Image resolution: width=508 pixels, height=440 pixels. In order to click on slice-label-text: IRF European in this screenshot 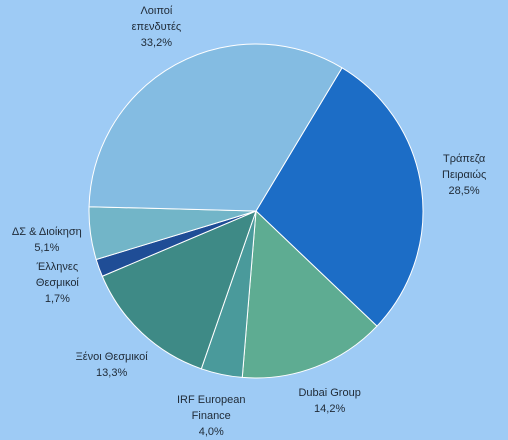, I will do `click(211, 399)`.